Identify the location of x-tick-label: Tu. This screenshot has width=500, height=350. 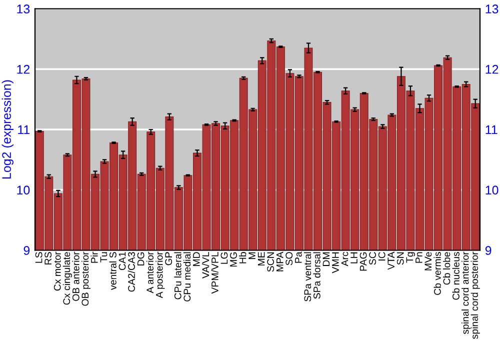
(104, 257).